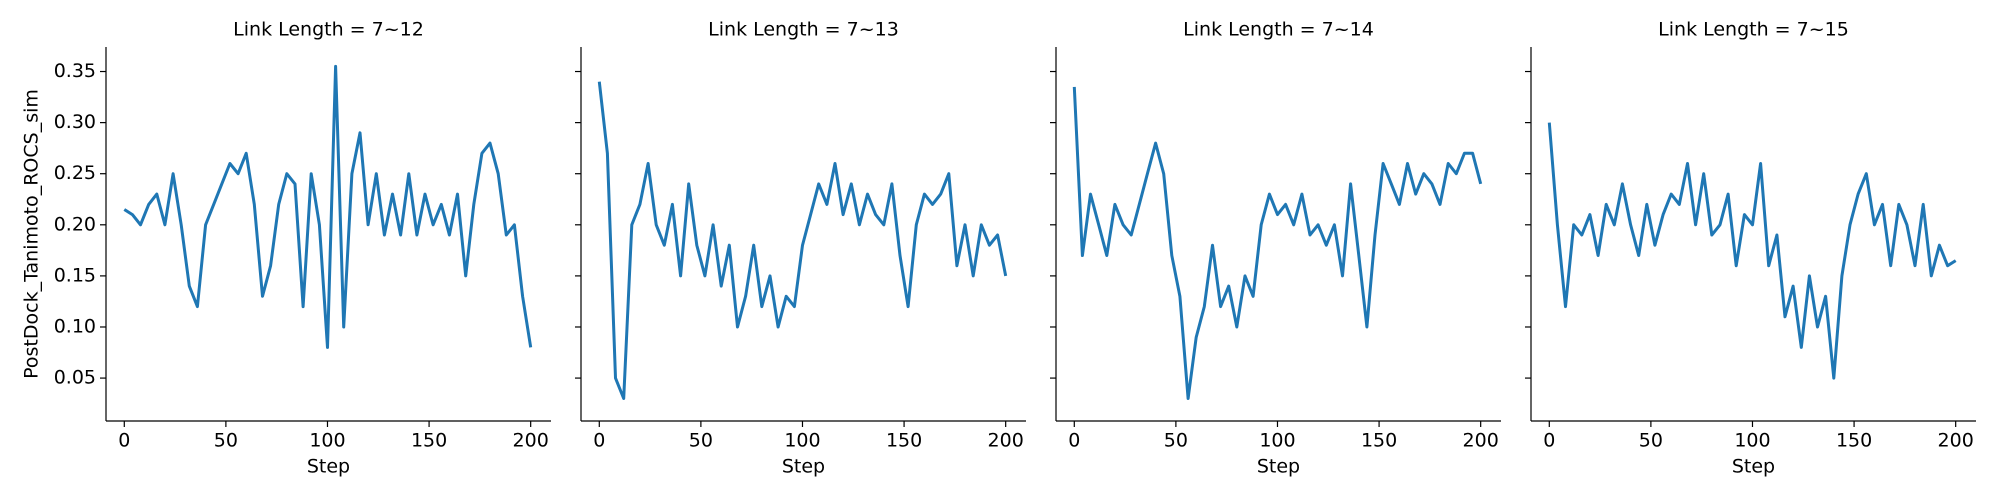 The image size is (2000, 500). Describe the element at coordinates (32, 234) in the screenshot. I see `y-axis-label: PostDock_Tanimoto_ROCS_sim` at that location.